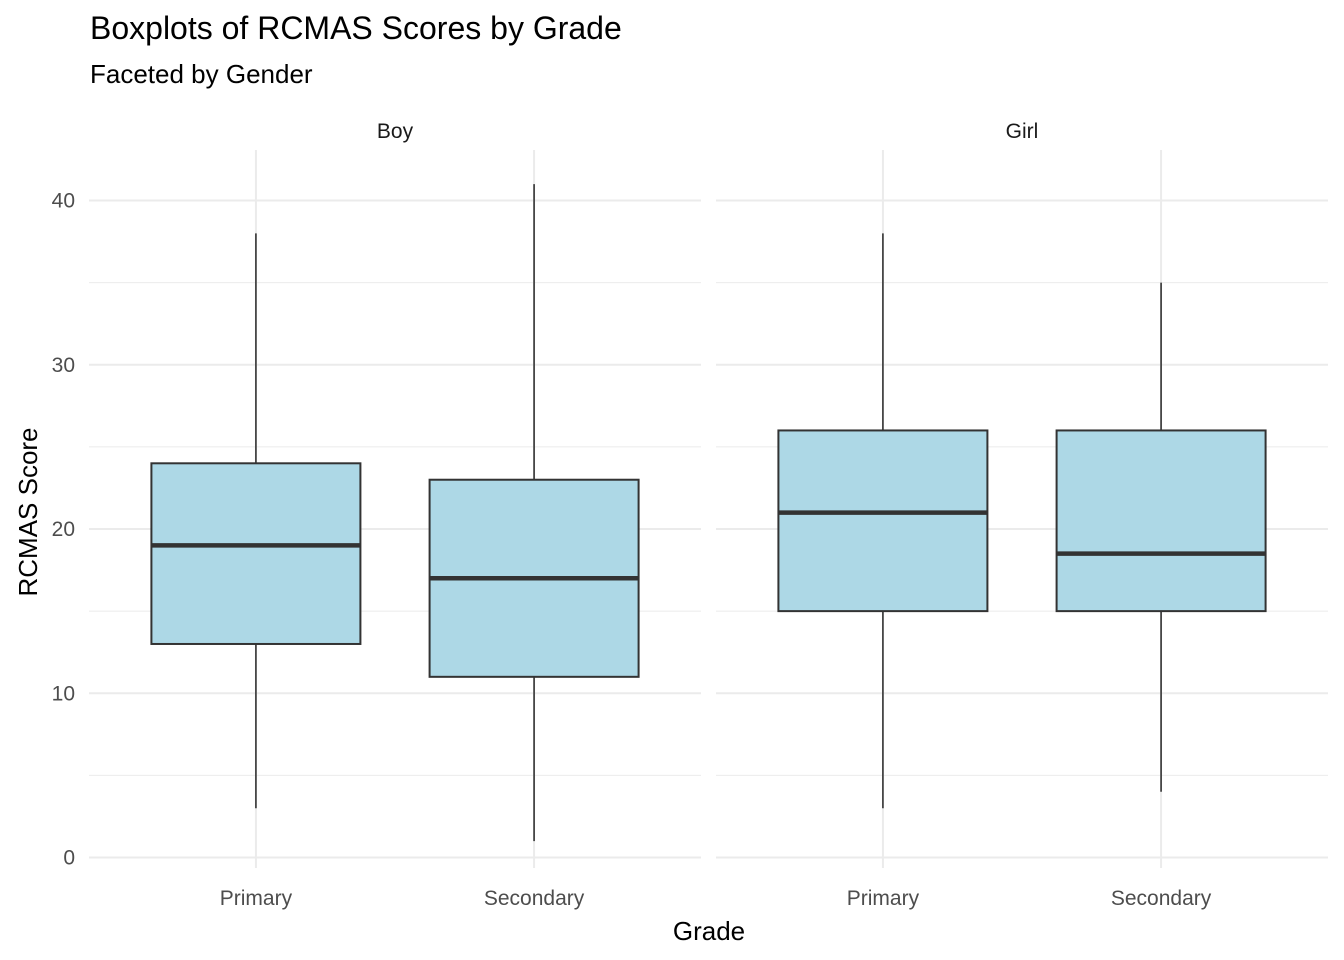  What do you see at coordinates (63, 201) in the screenshot?
I see `y-tick-label: 40` at bounding box center [63, 201].